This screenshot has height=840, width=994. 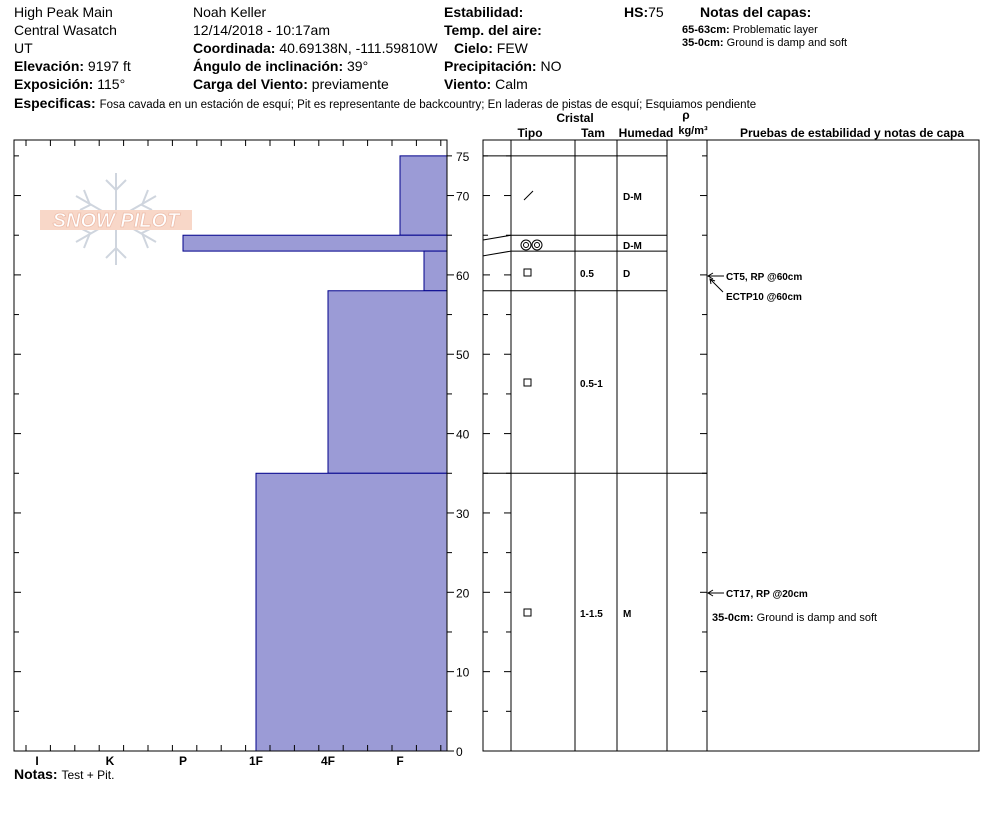 I want to click on y-tick-label: 50, so click(x=463, y=355).